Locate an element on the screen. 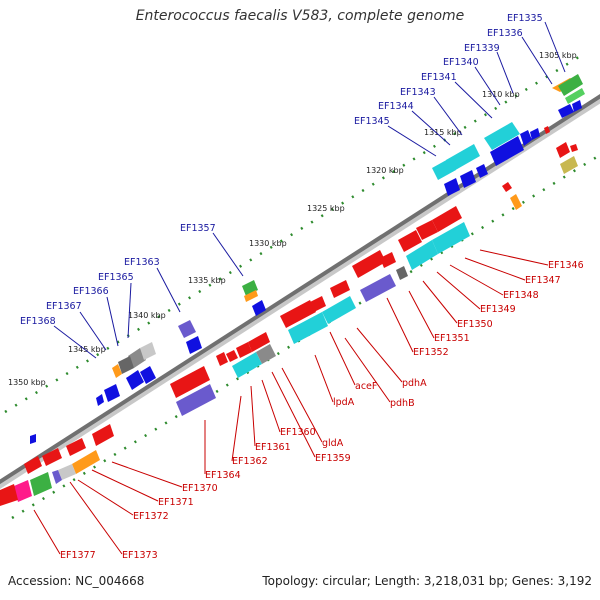 This screenshot has height=600, width=600. gene-ef1336-b is located at coordinates (575, 96).